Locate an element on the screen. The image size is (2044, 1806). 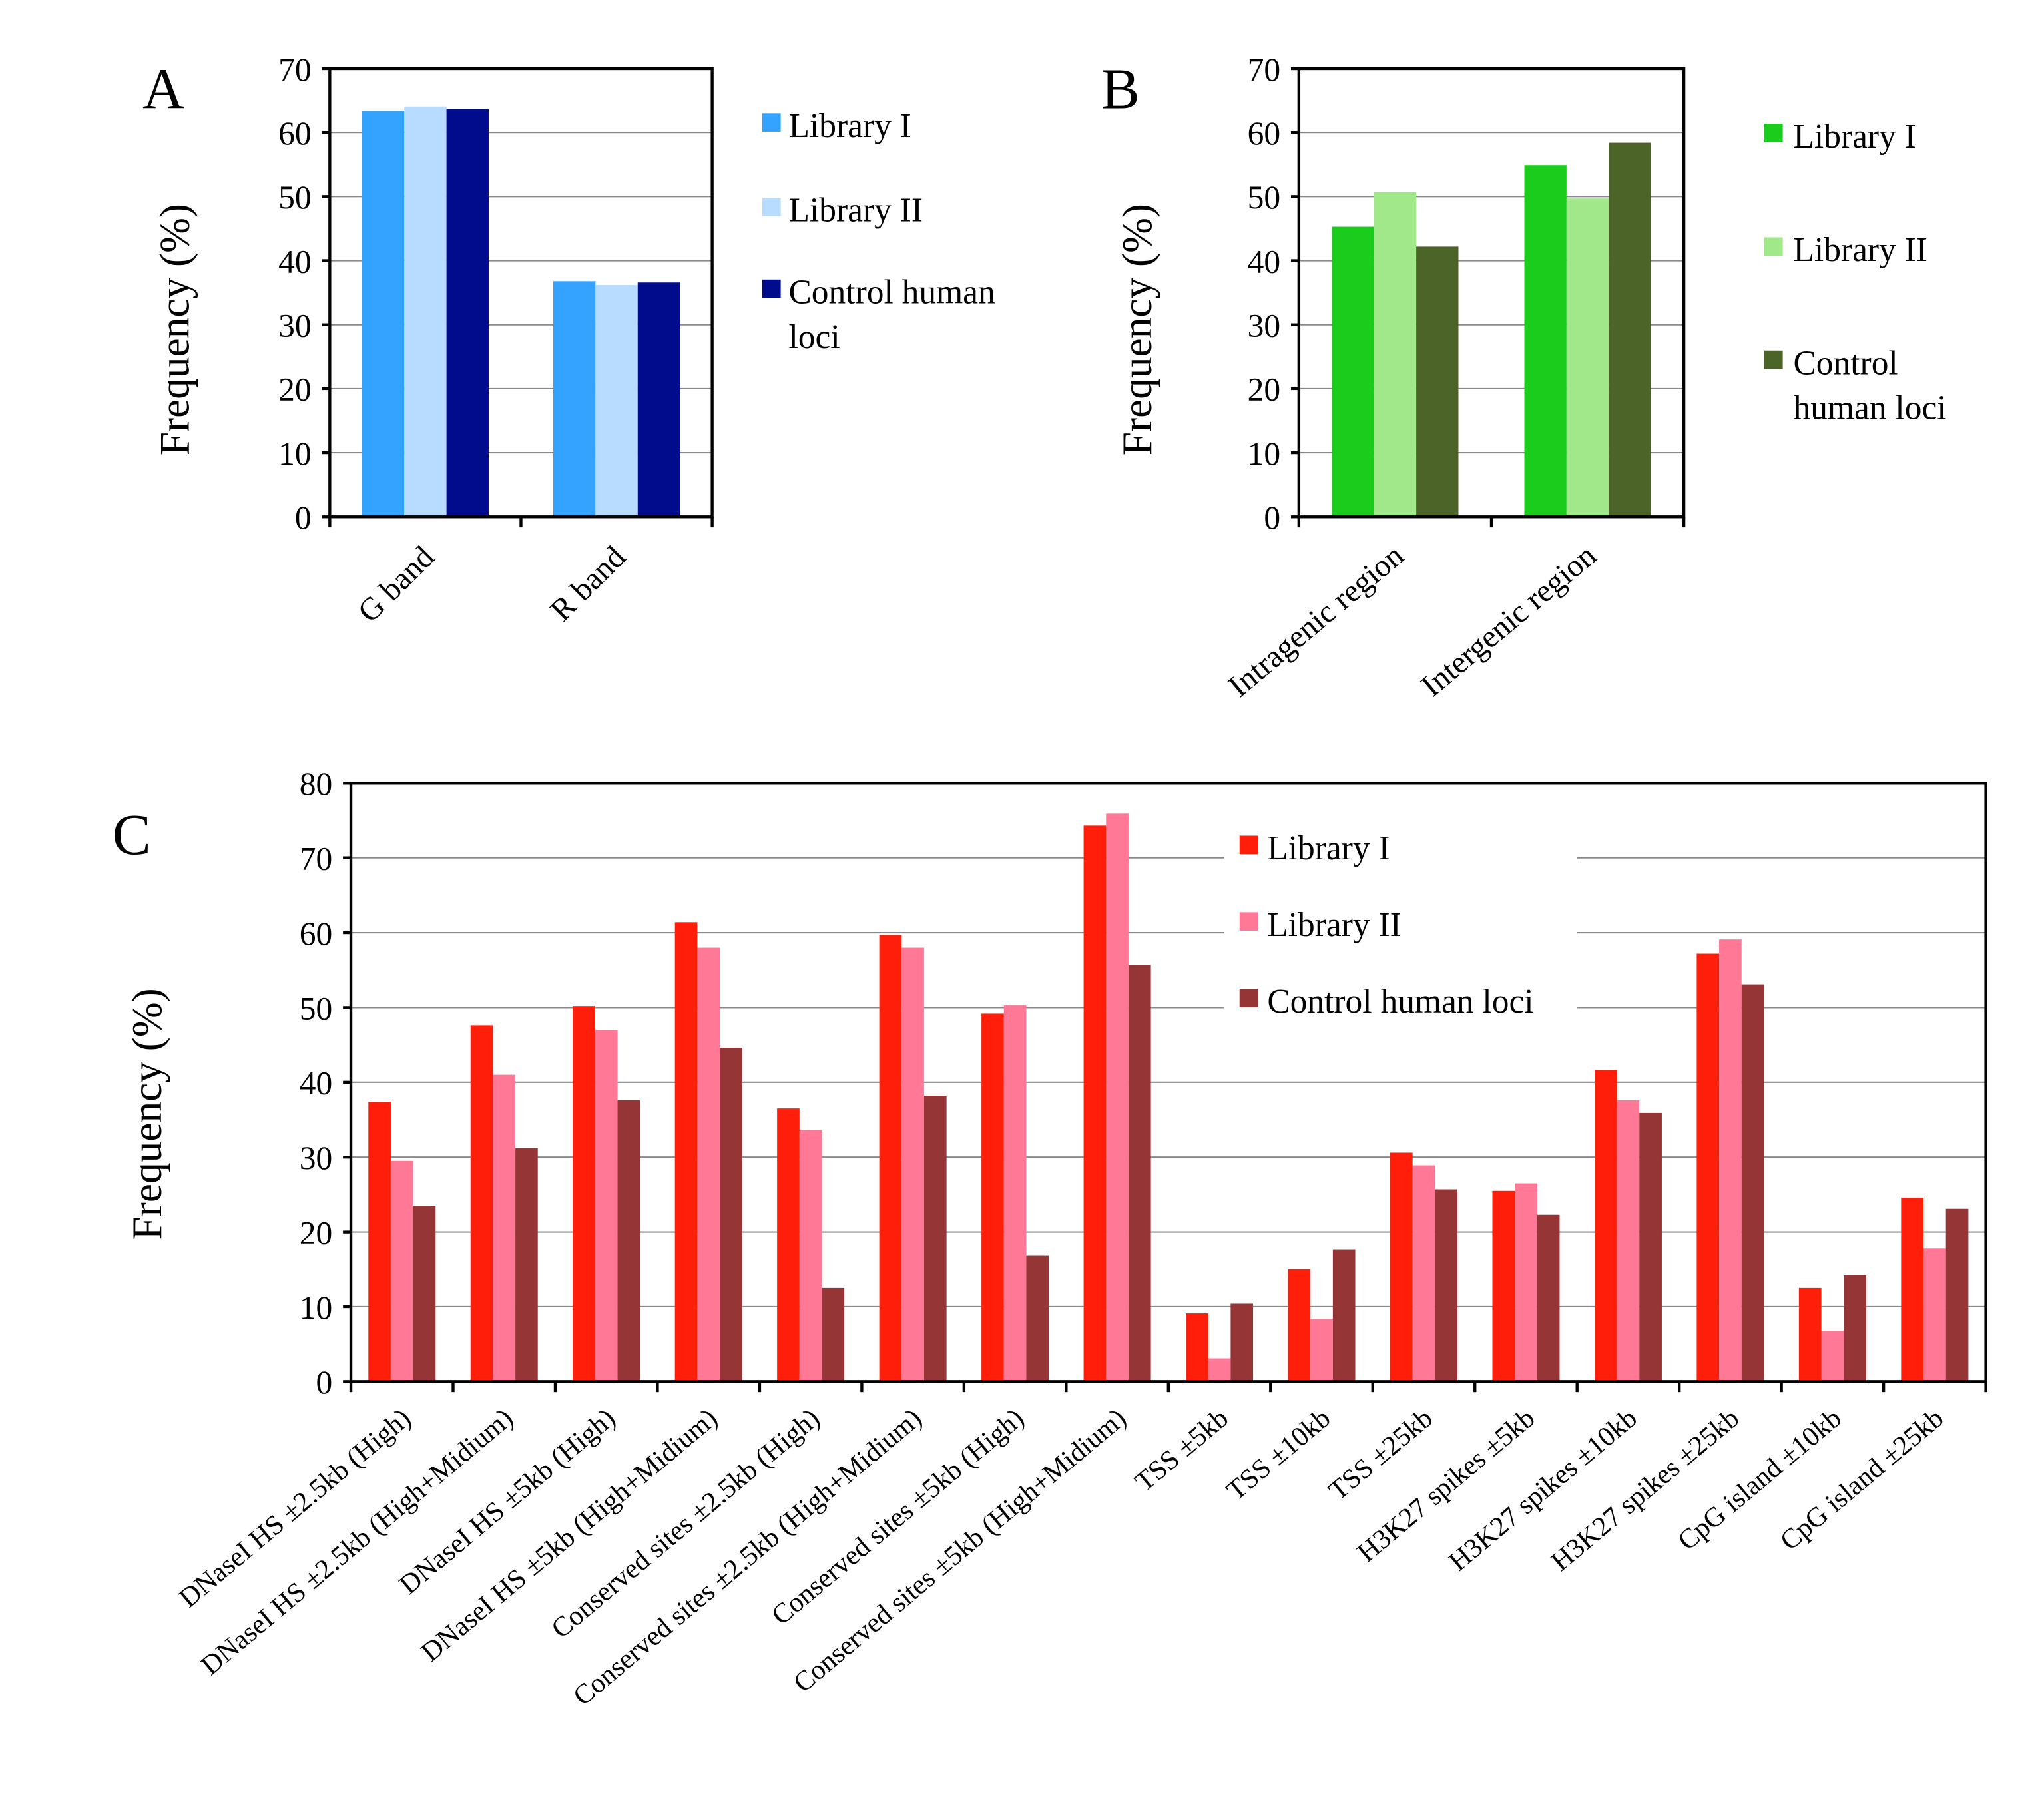
y-tick-label: 50 is located at coordinates (294, 197).